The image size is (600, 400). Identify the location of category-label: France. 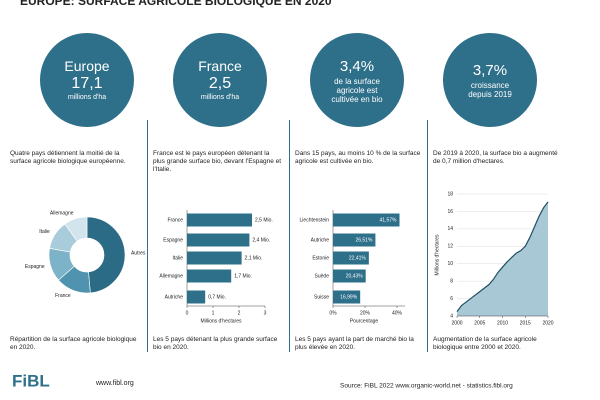
(175, 220).